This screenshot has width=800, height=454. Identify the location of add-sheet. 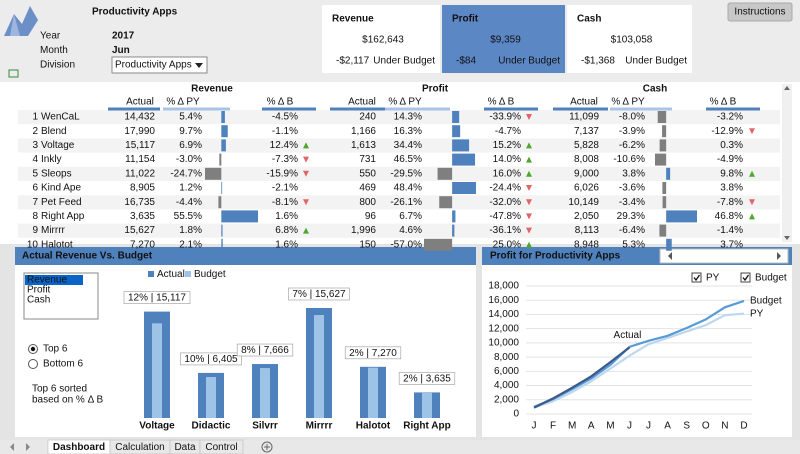
(267, 447).